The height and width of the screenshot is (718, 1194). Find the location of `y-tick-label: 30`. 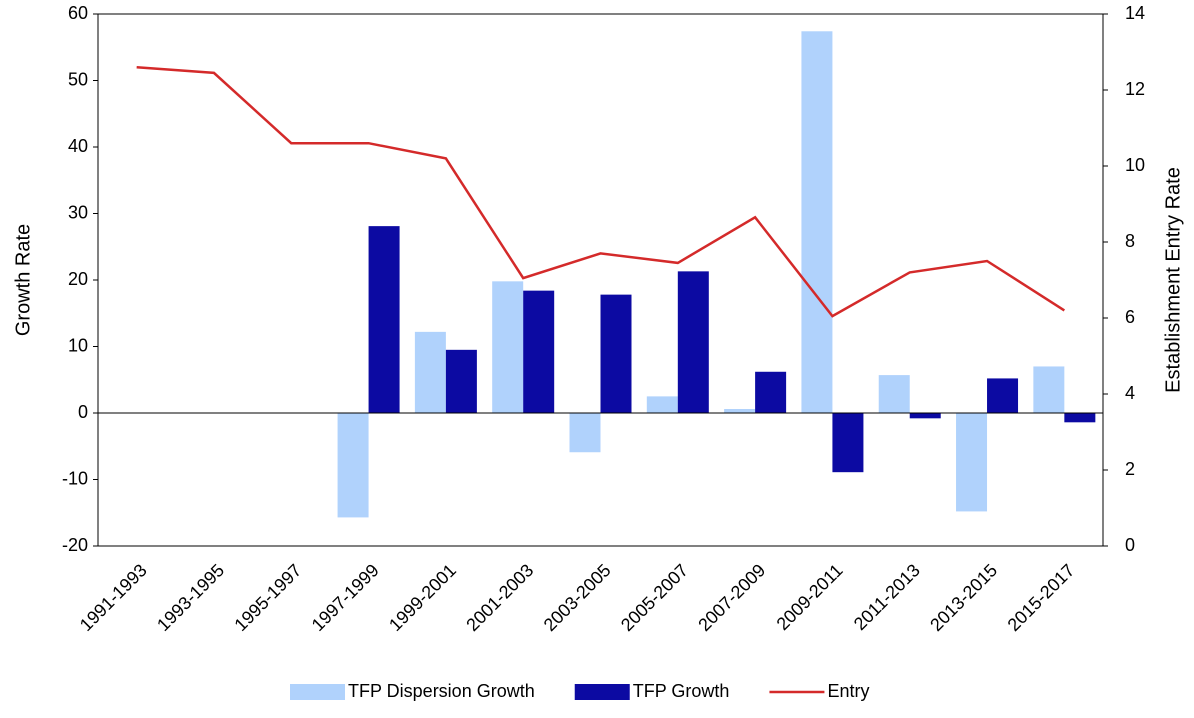

y-tick-label: 30 is located at coordinates (78, 212).